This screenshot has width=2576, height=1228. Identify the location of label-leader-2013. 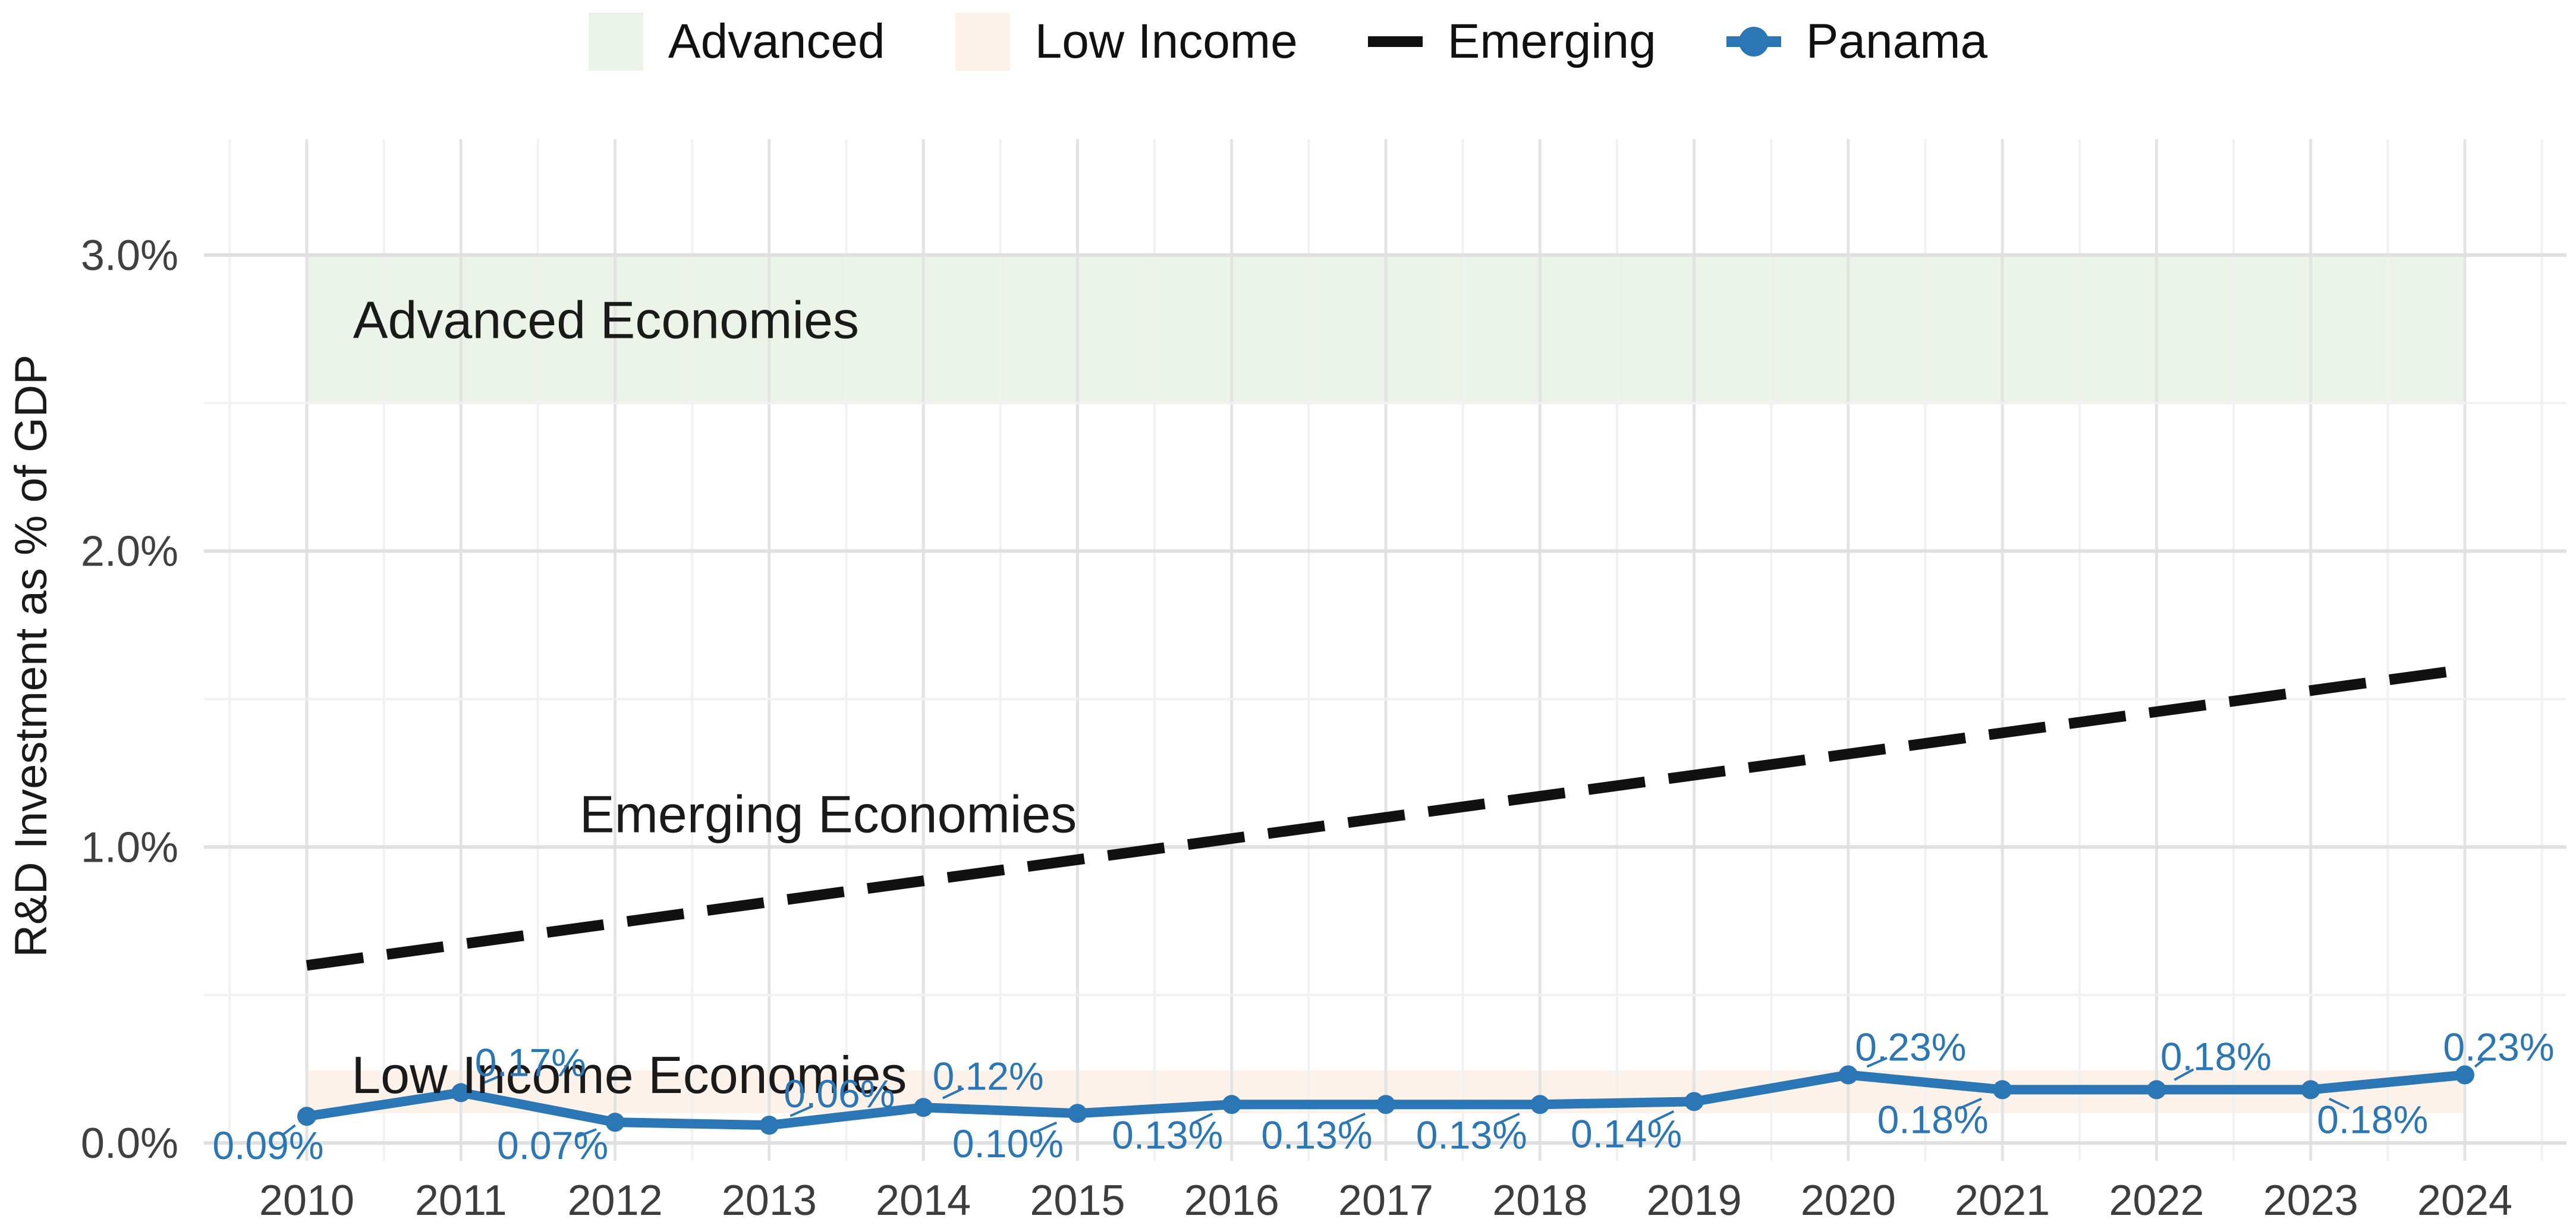
(801, 1111).